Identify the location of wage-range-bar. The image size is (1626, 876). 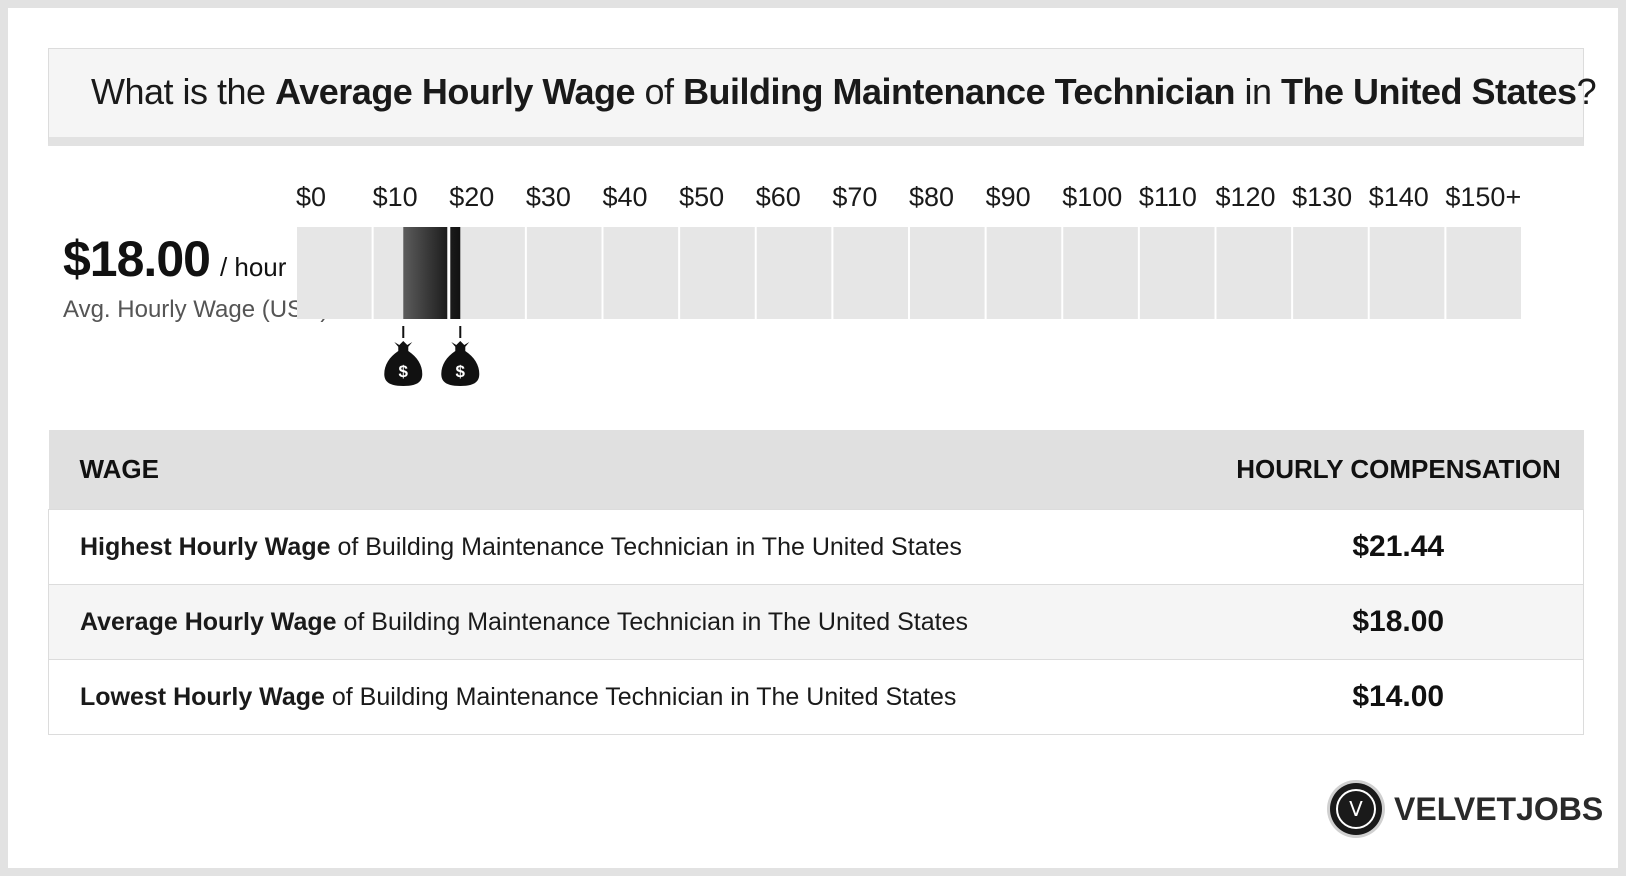
(432, 273).